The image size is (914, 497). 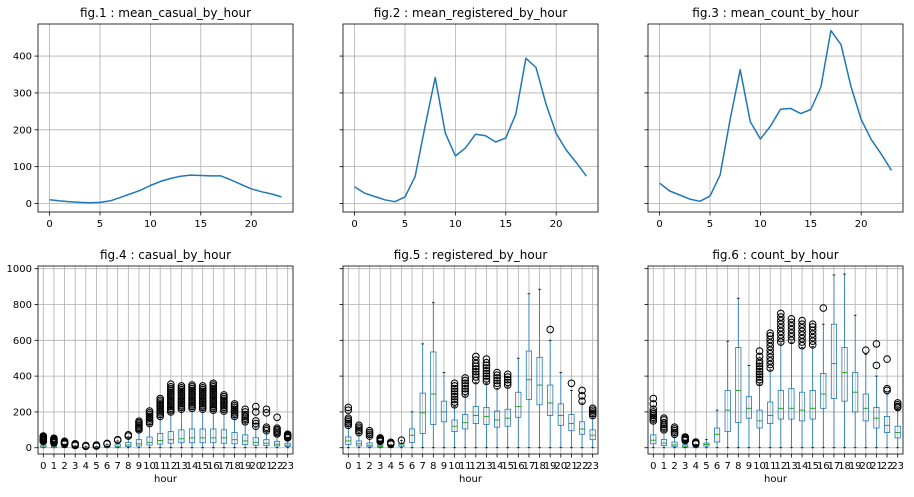 What do you see at coordinates (22, 341) in the screenshot?
I see `y-tick-label: 600` at bounding box center [22, 341].